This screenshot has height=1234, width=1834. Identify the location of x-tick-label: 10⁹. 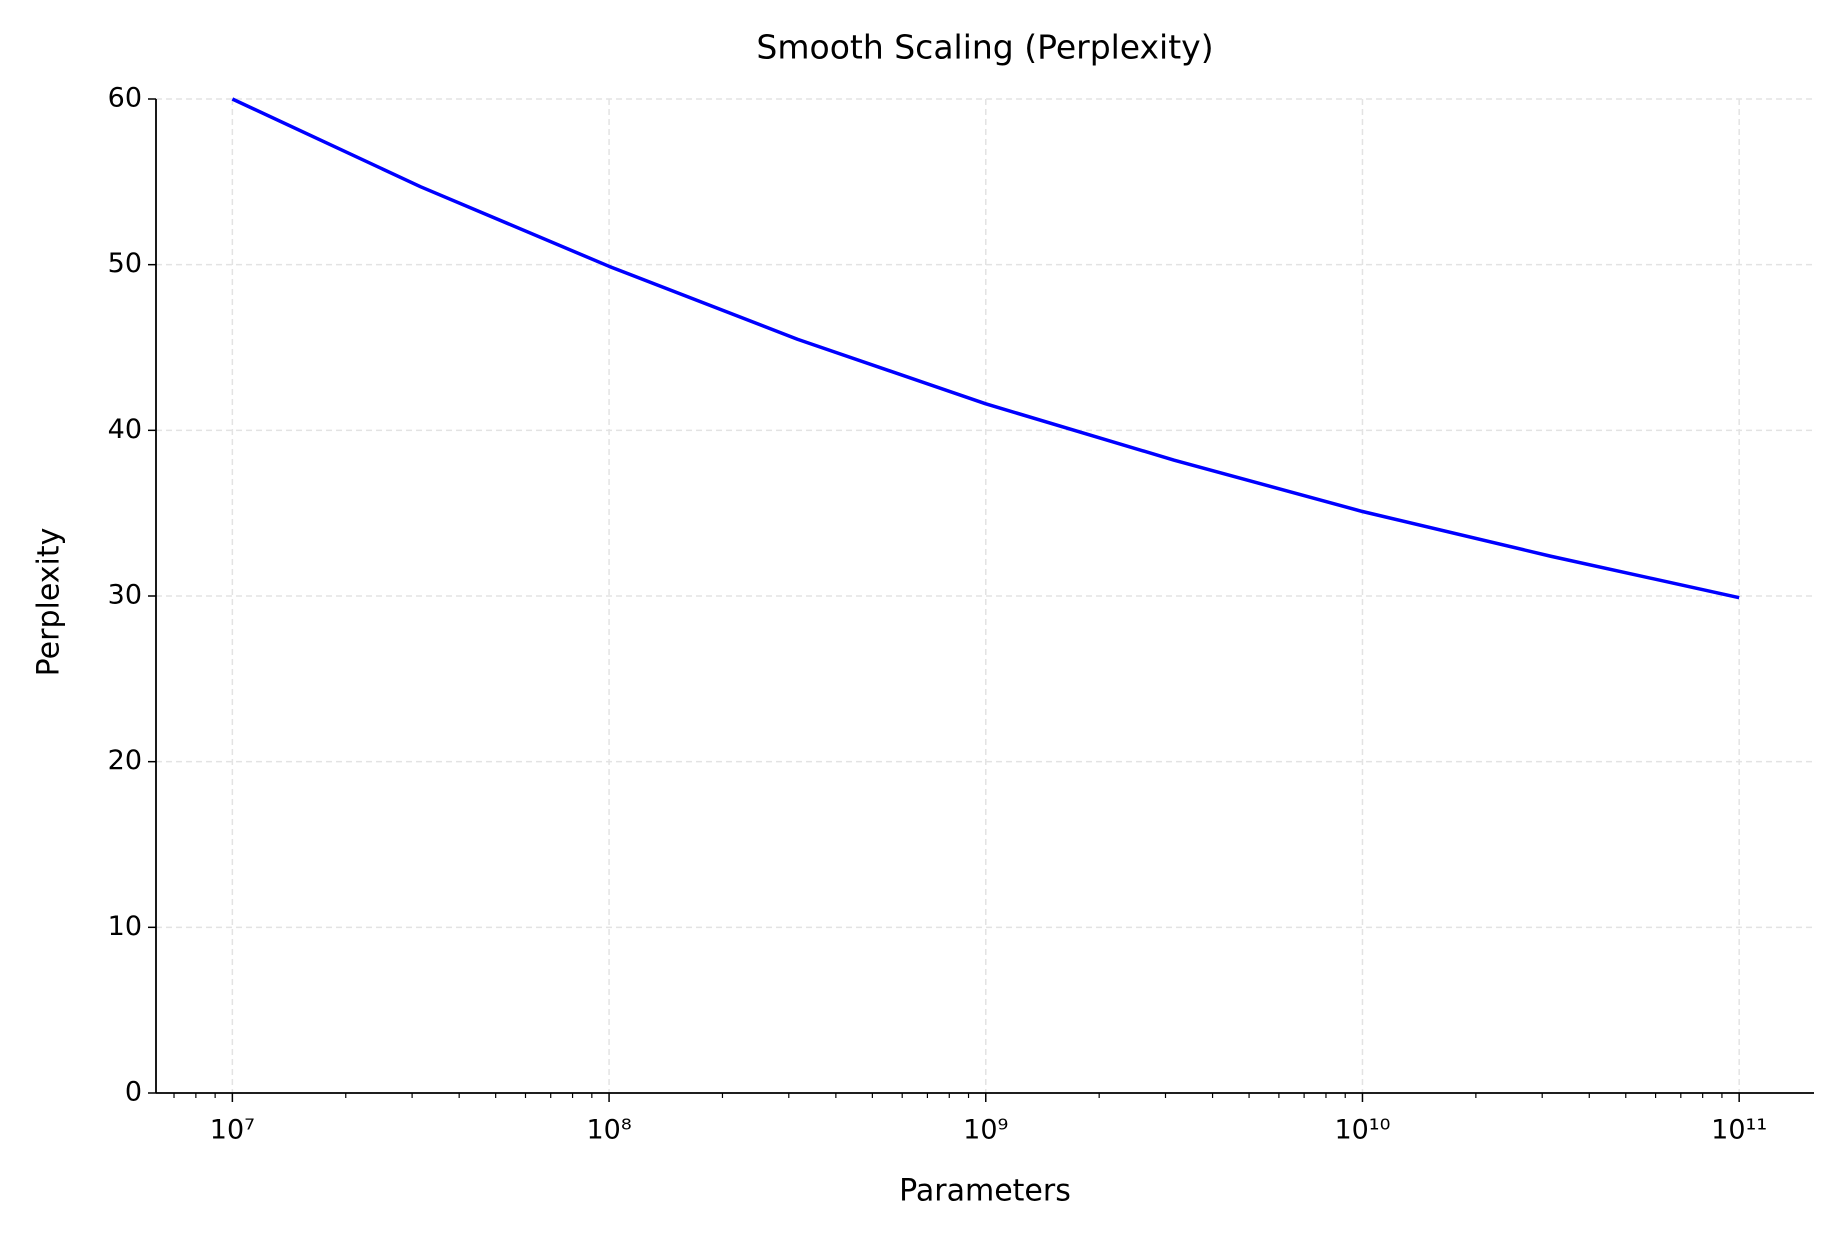
(985, 1130).